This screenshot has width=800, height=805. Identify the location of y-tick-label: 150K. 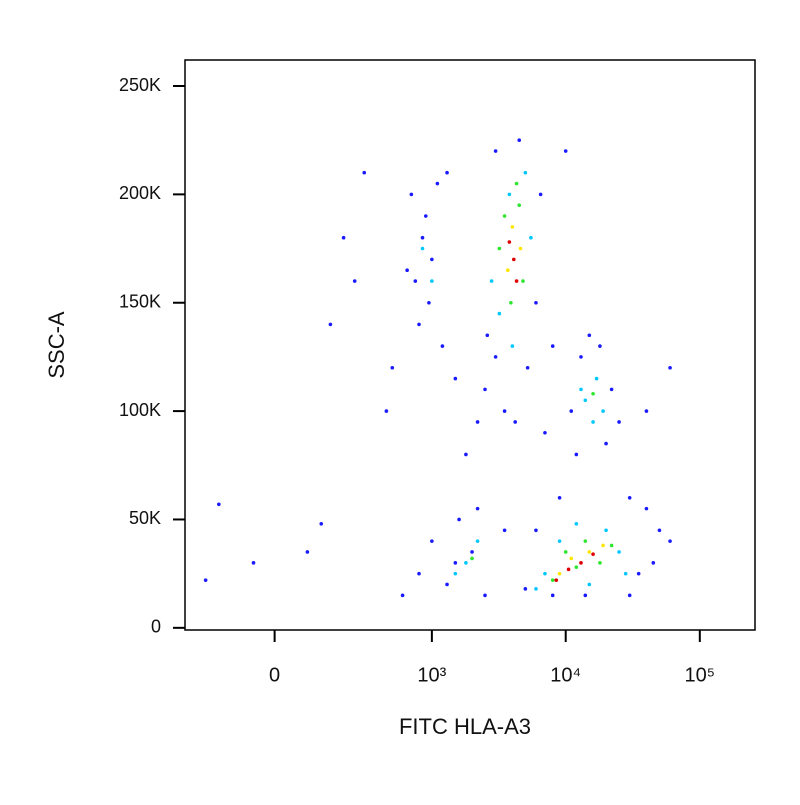
(140, 301).